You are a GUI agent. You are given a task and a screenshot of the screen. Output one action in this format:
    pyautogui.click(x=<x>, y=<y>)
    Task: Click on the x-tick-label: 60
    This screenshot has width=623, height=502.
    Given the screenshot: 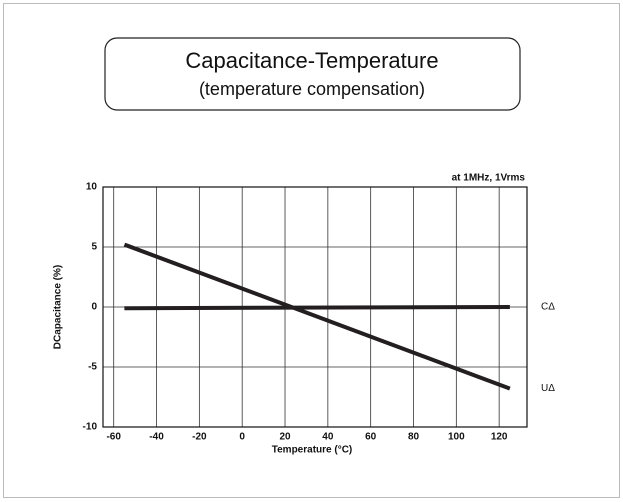 What is the action you would take?
    pyautogui.click(x=371, y=437)
    